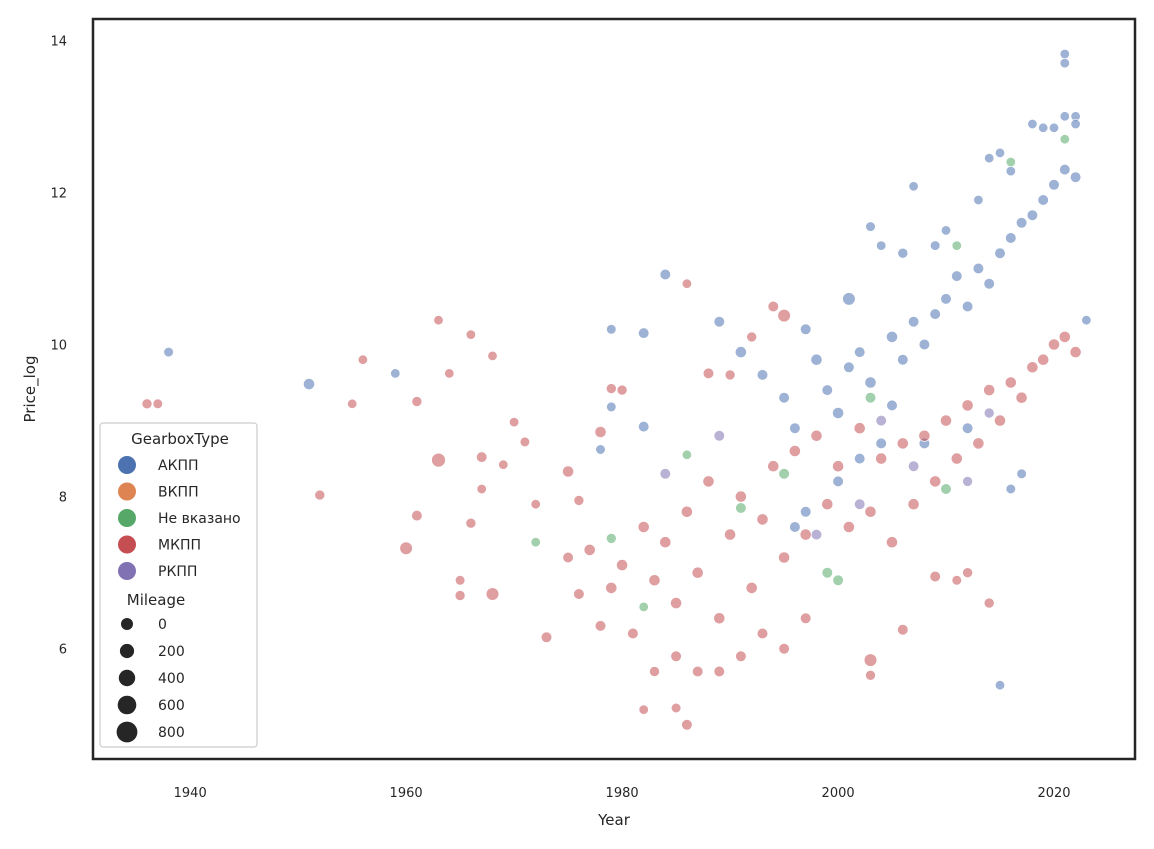 The width and height of the screenshot is (1154, 849). What do you see at coordinates (190, 793) in the screenshot?
I see `x-tick-label: 1940` at bounding box center [190, 793].